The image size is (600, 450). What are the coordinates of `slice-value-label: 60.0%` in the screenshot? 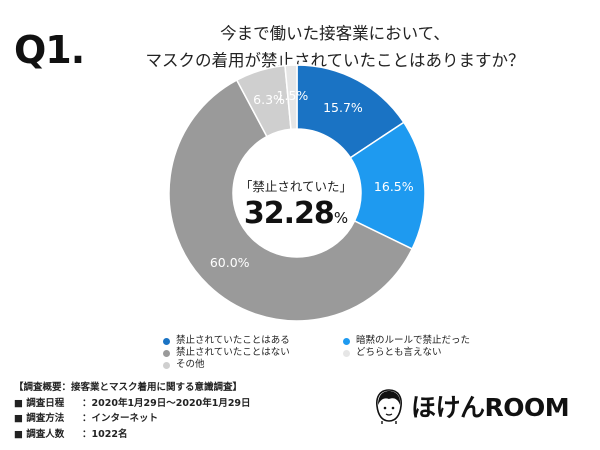 It's located at (229, 262).